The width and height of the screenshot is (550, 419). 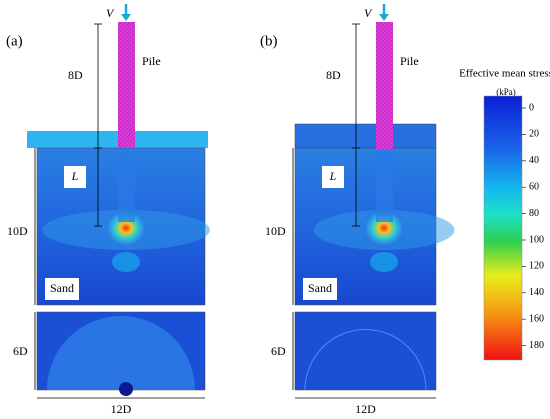 I want to click on panel-label: (a), so click(x=14, y=41).